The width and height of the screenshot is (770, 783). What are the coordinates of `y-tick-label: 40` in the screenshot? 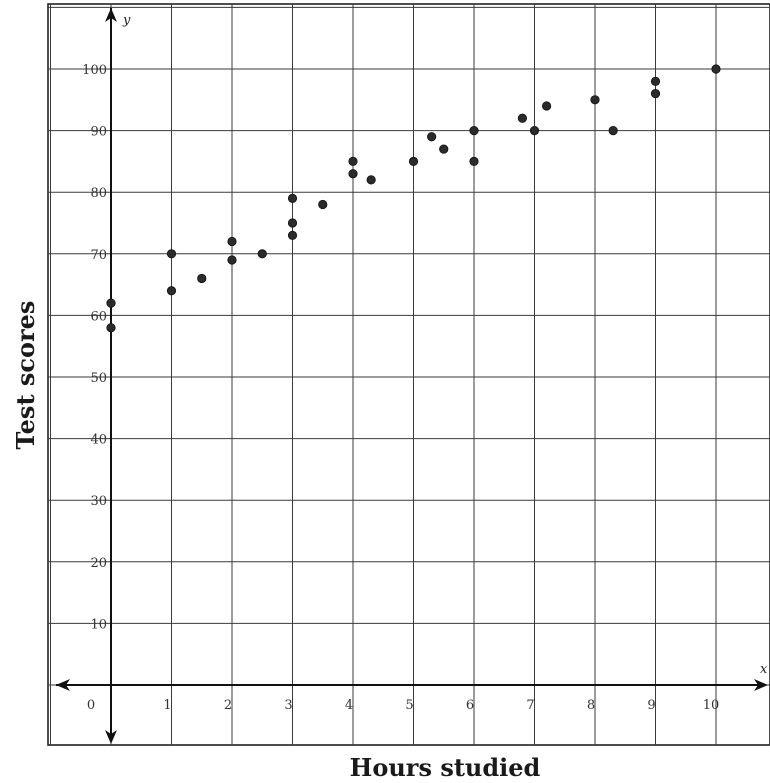 It's located at (98, 440).